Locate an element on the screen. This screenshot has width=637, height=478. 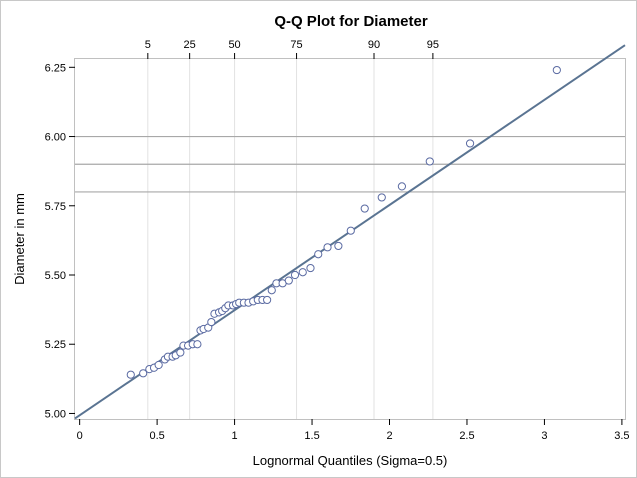
x-tick-label: 1.5 is located at coordinates (311, 436).